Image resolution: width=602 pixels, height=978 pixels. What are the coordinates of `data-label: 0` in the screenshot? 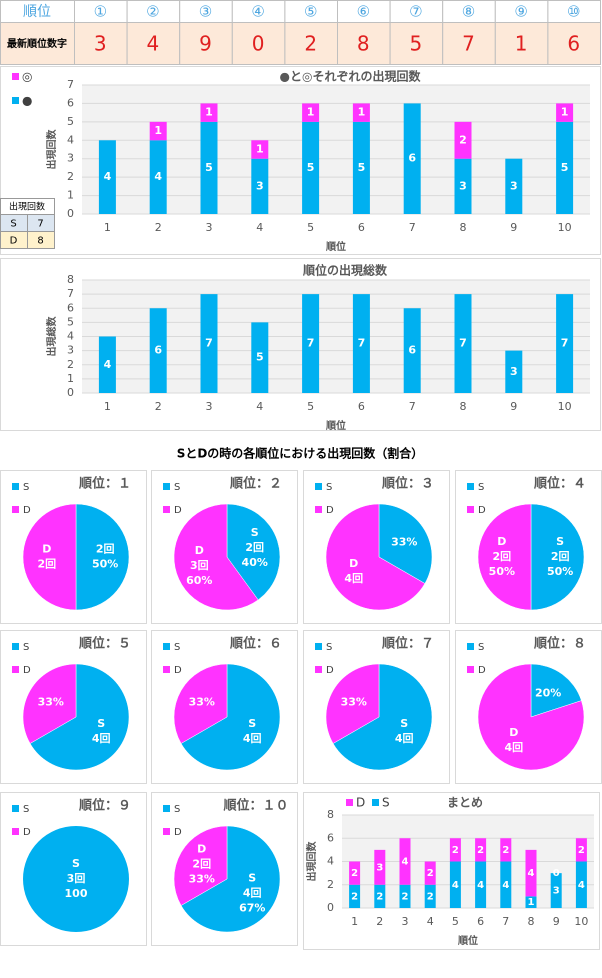 It's located at (556, 873).